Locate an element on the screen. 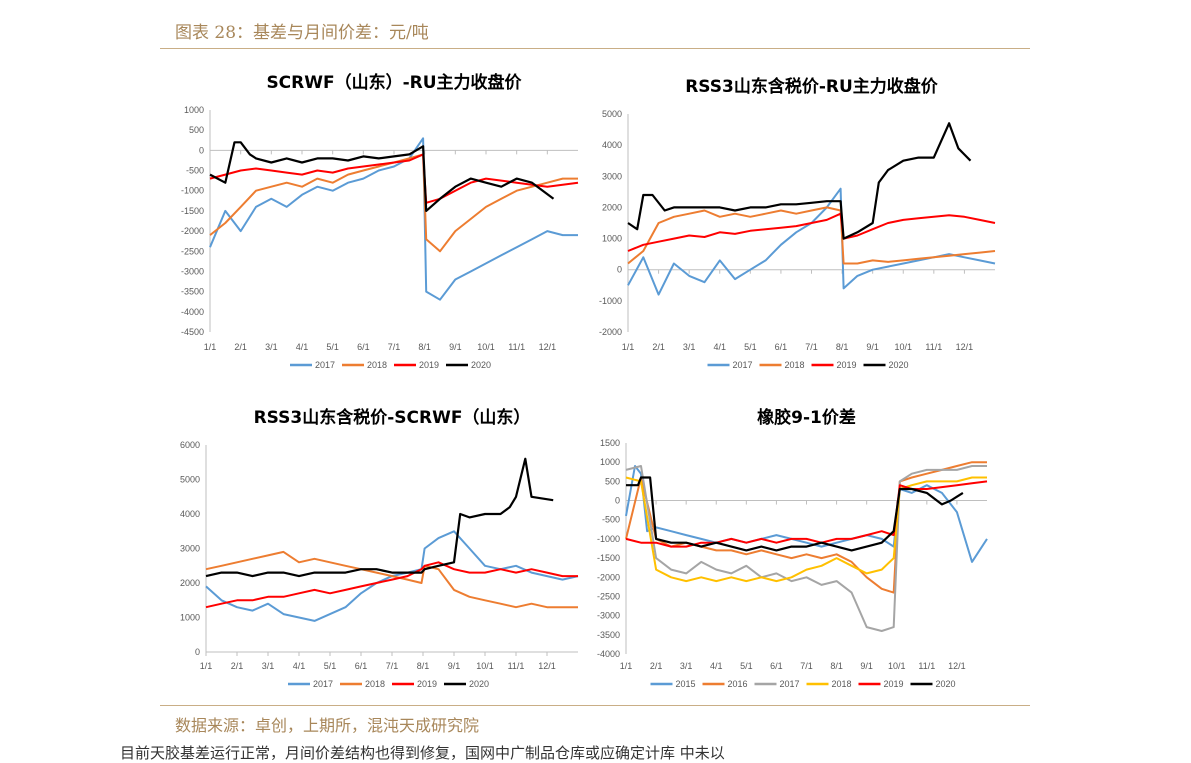  chart-title: RSS3山东含税价-RU主力收盘价 is located at coordinates (812, 86).